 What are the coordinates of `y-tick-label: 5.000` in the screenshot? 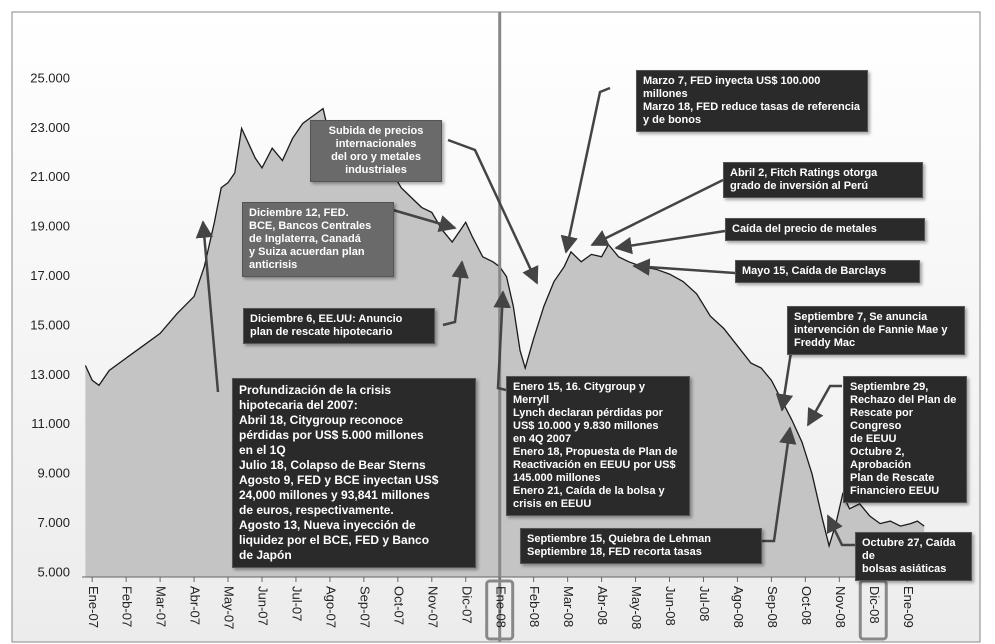 It's located at (53, 571).